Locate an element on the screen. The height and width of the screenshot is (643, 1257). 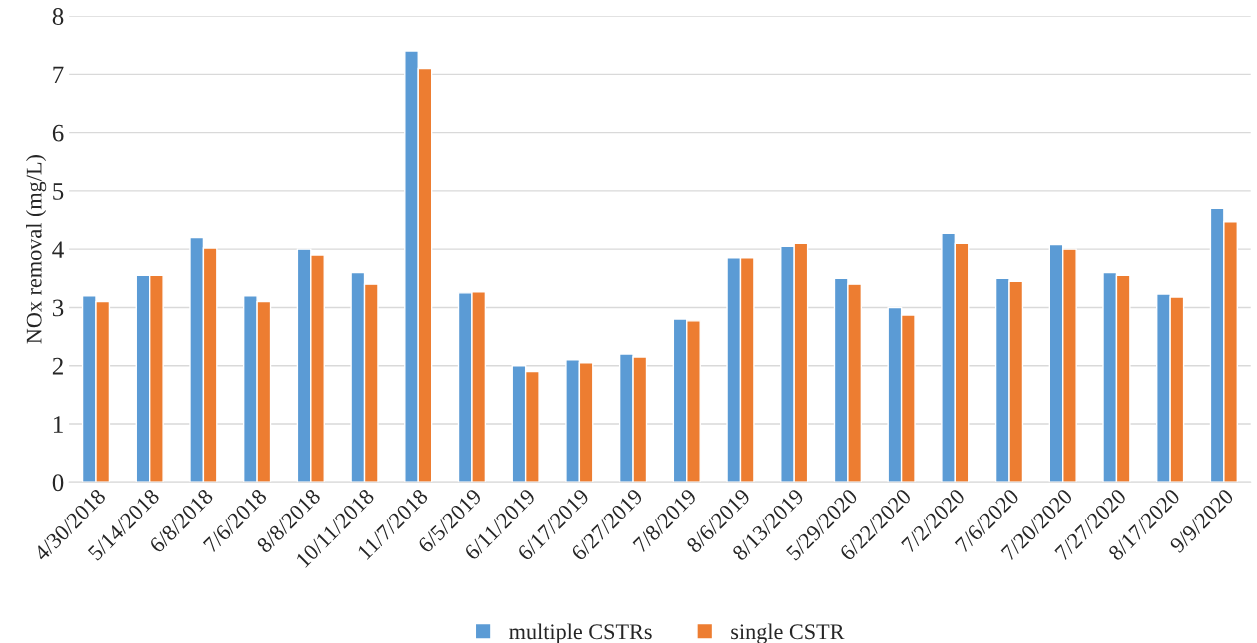
legend-label: single CSTR is located at coordinates (788, 633).